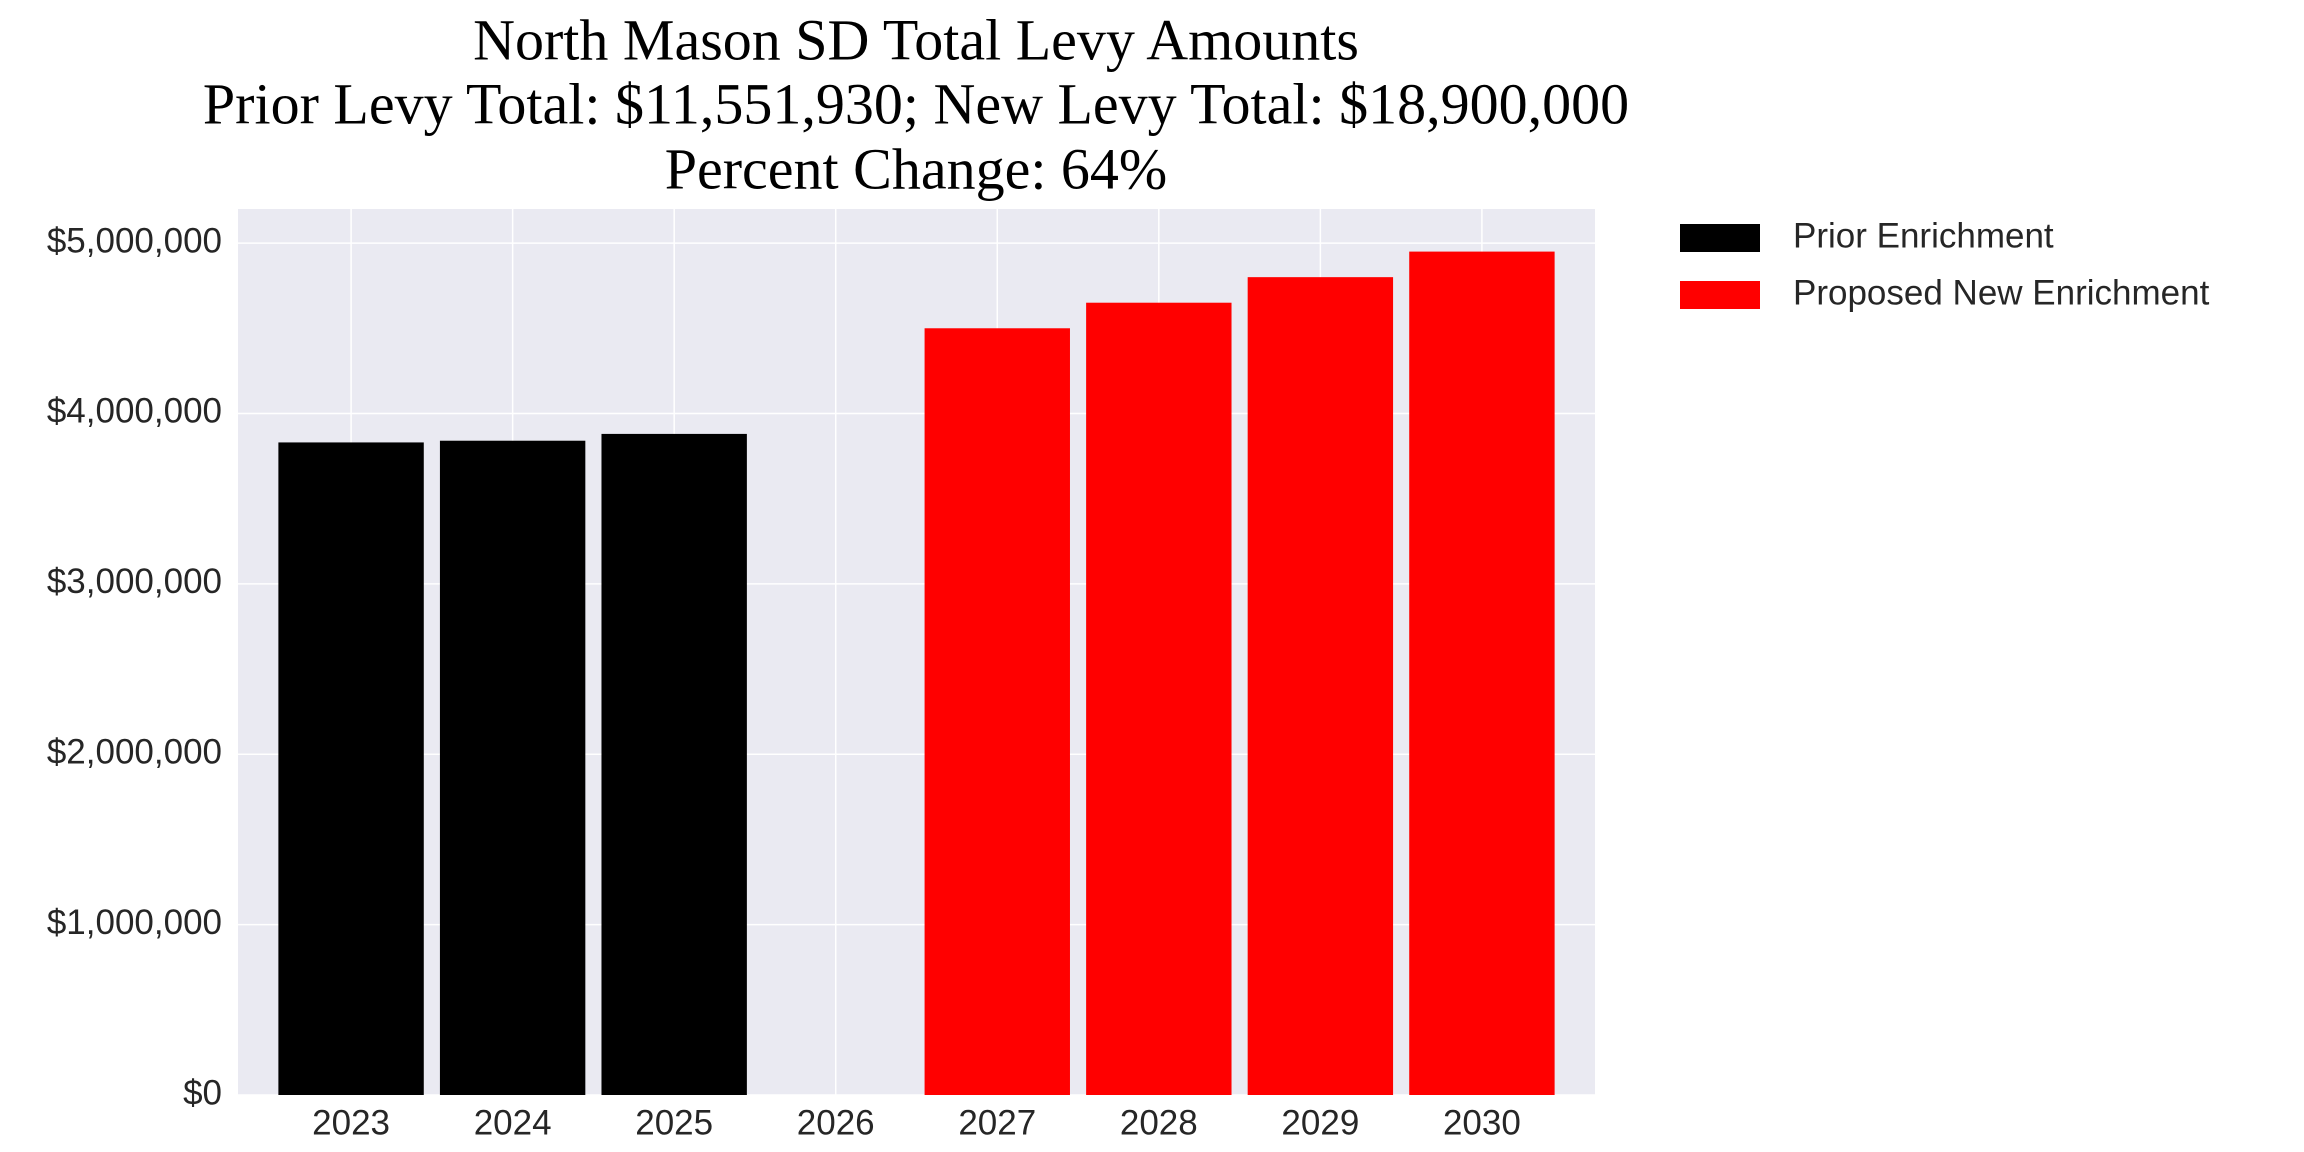 The width and height of the screenshot is (2304, 1152). Describe the element at coordinates (351, 1122) in the screenshot. I see `x-tick-label: 2023` at that location.